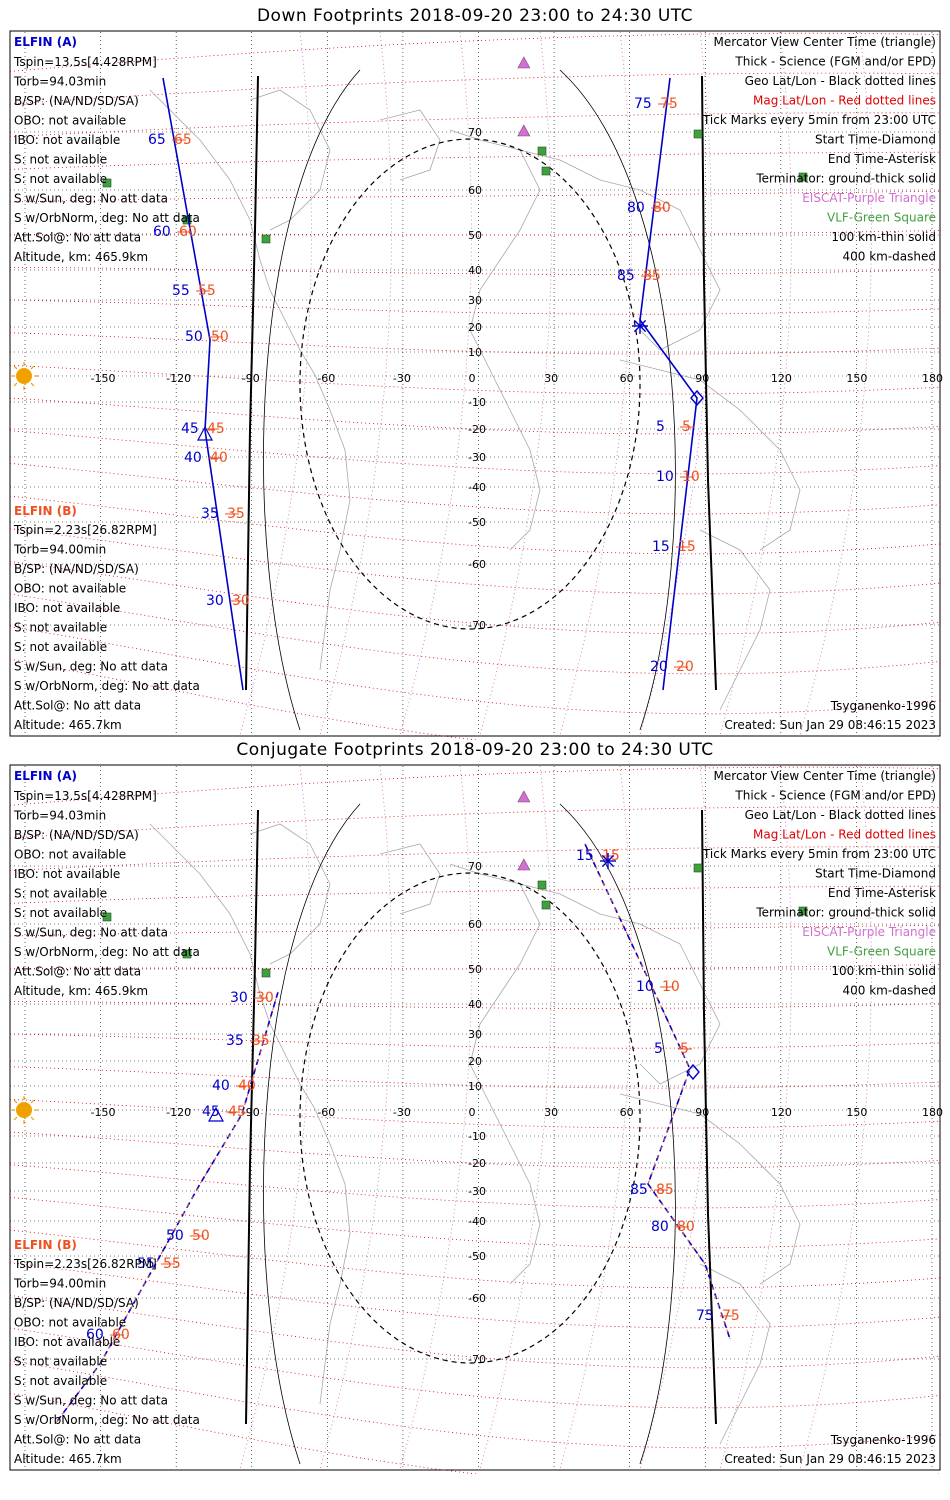 Image resolution: width=950 pixels, height=1500 pixels. What do you see at coordinates (77, 706) in the screenshot?
I see `elfin-b-line: Att.Sol@: No att data` at bounding box center [77, 706].